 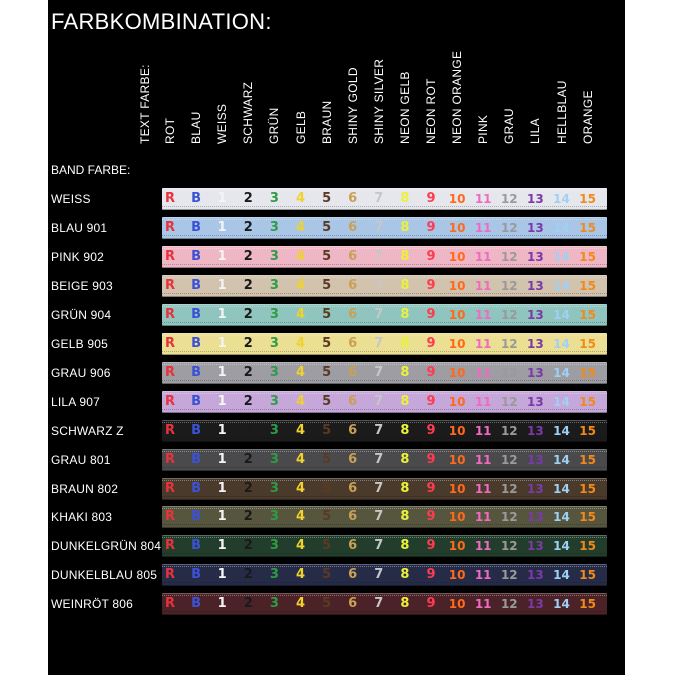 I want to click on text-color-header: LILA, so click(x=535, y=88).